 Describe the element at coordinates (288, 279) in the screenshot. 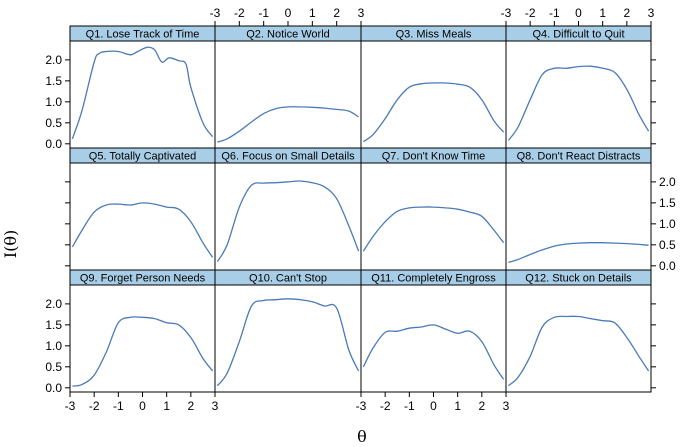

I see `panel-title: Q10. Can't Stop` at that location.